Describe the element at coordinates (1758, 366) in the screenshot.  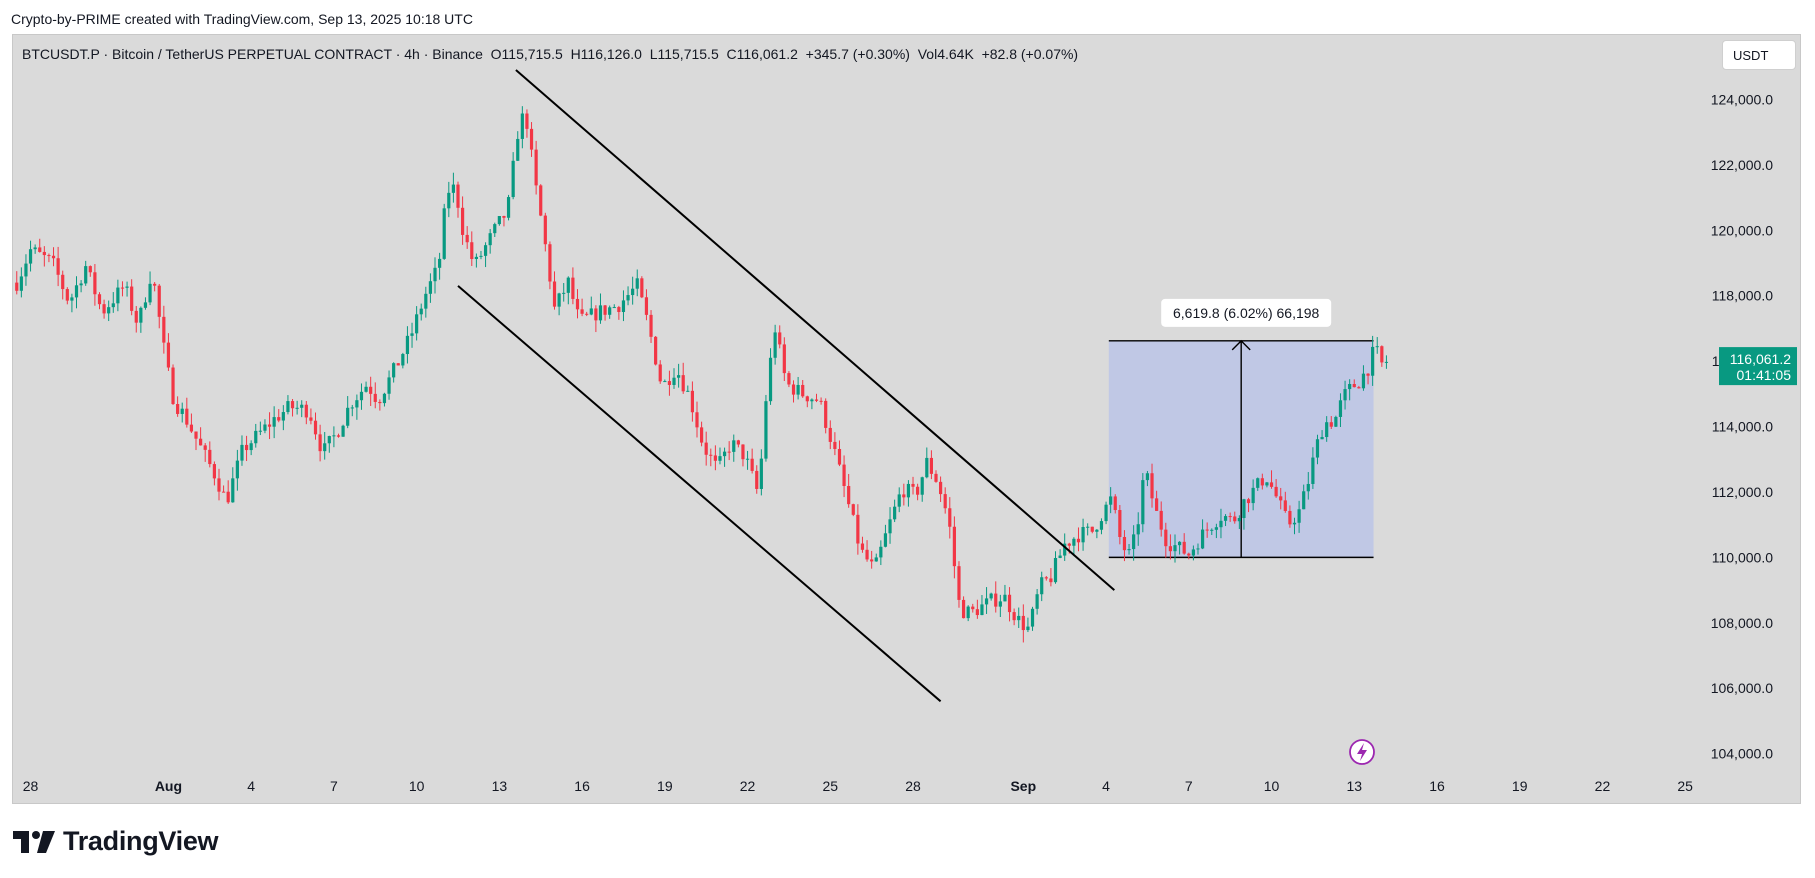
I see `last-price-label: 116,061.201:41:05` at that location.